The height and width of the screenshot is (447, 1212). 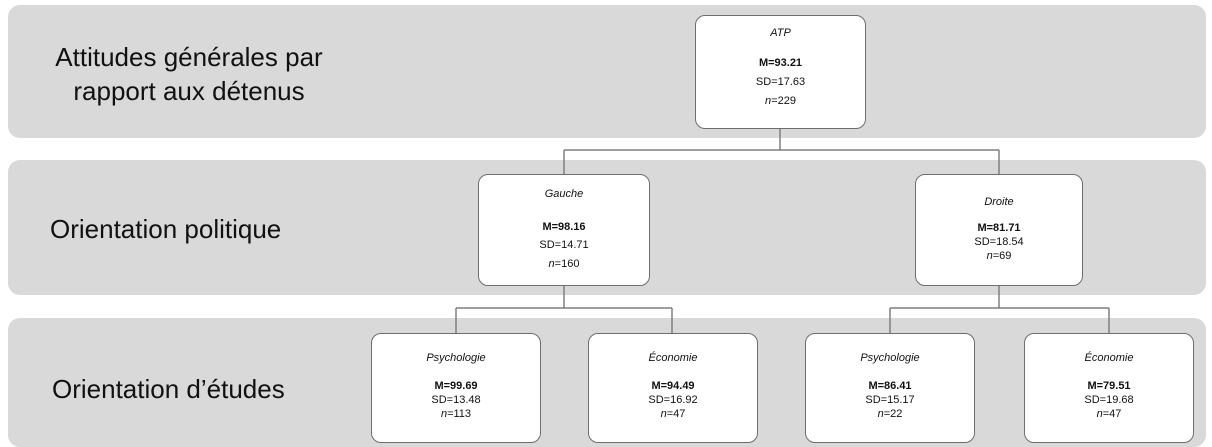 What do you see at coordinates (459, 414) in the screenshot?
I see `node-gauche-psychologie-n-value: =113` at bounding box center [459, 414].